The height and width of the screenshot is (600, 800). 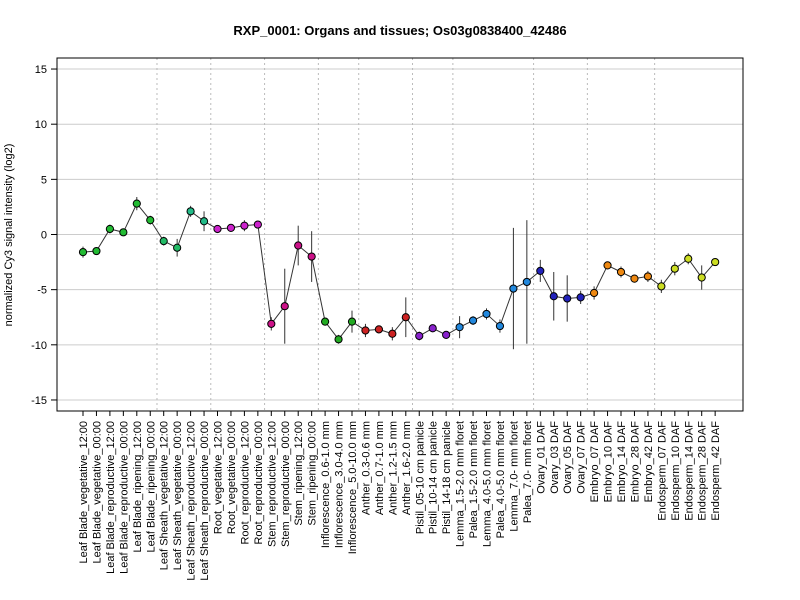 What do you see at coordinates (488, 484) in the screenshot?
I see `x-tick-label: Lemma_4.0-5.0 mm floret` at bounding box center [488, 484].